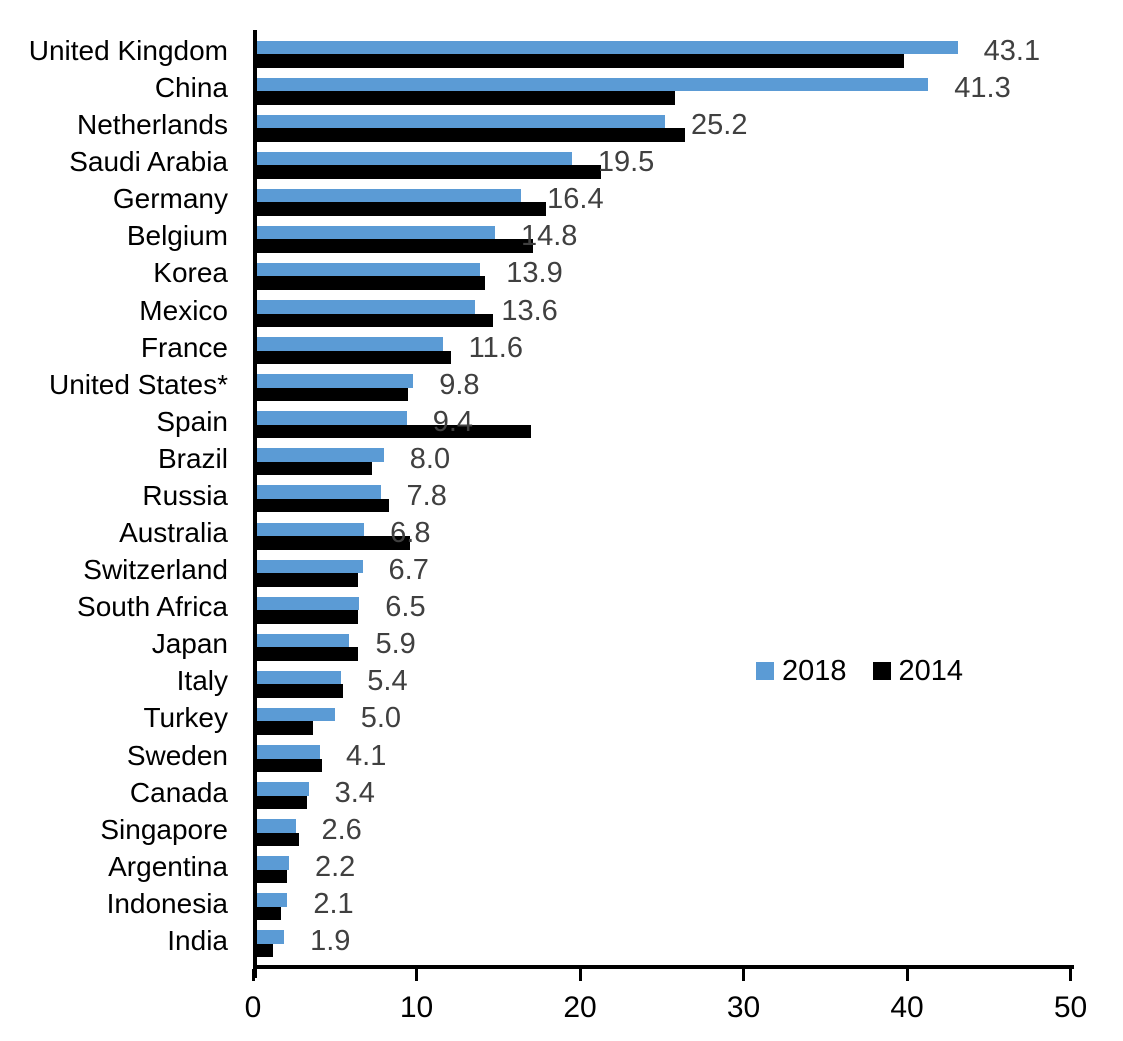 This screenshot has width=1123, height=1041. What do you see at coordinates (561, 537) in the screenshot?
I see `bar-row: Australia 6.8` at bounding box center [561, 537].